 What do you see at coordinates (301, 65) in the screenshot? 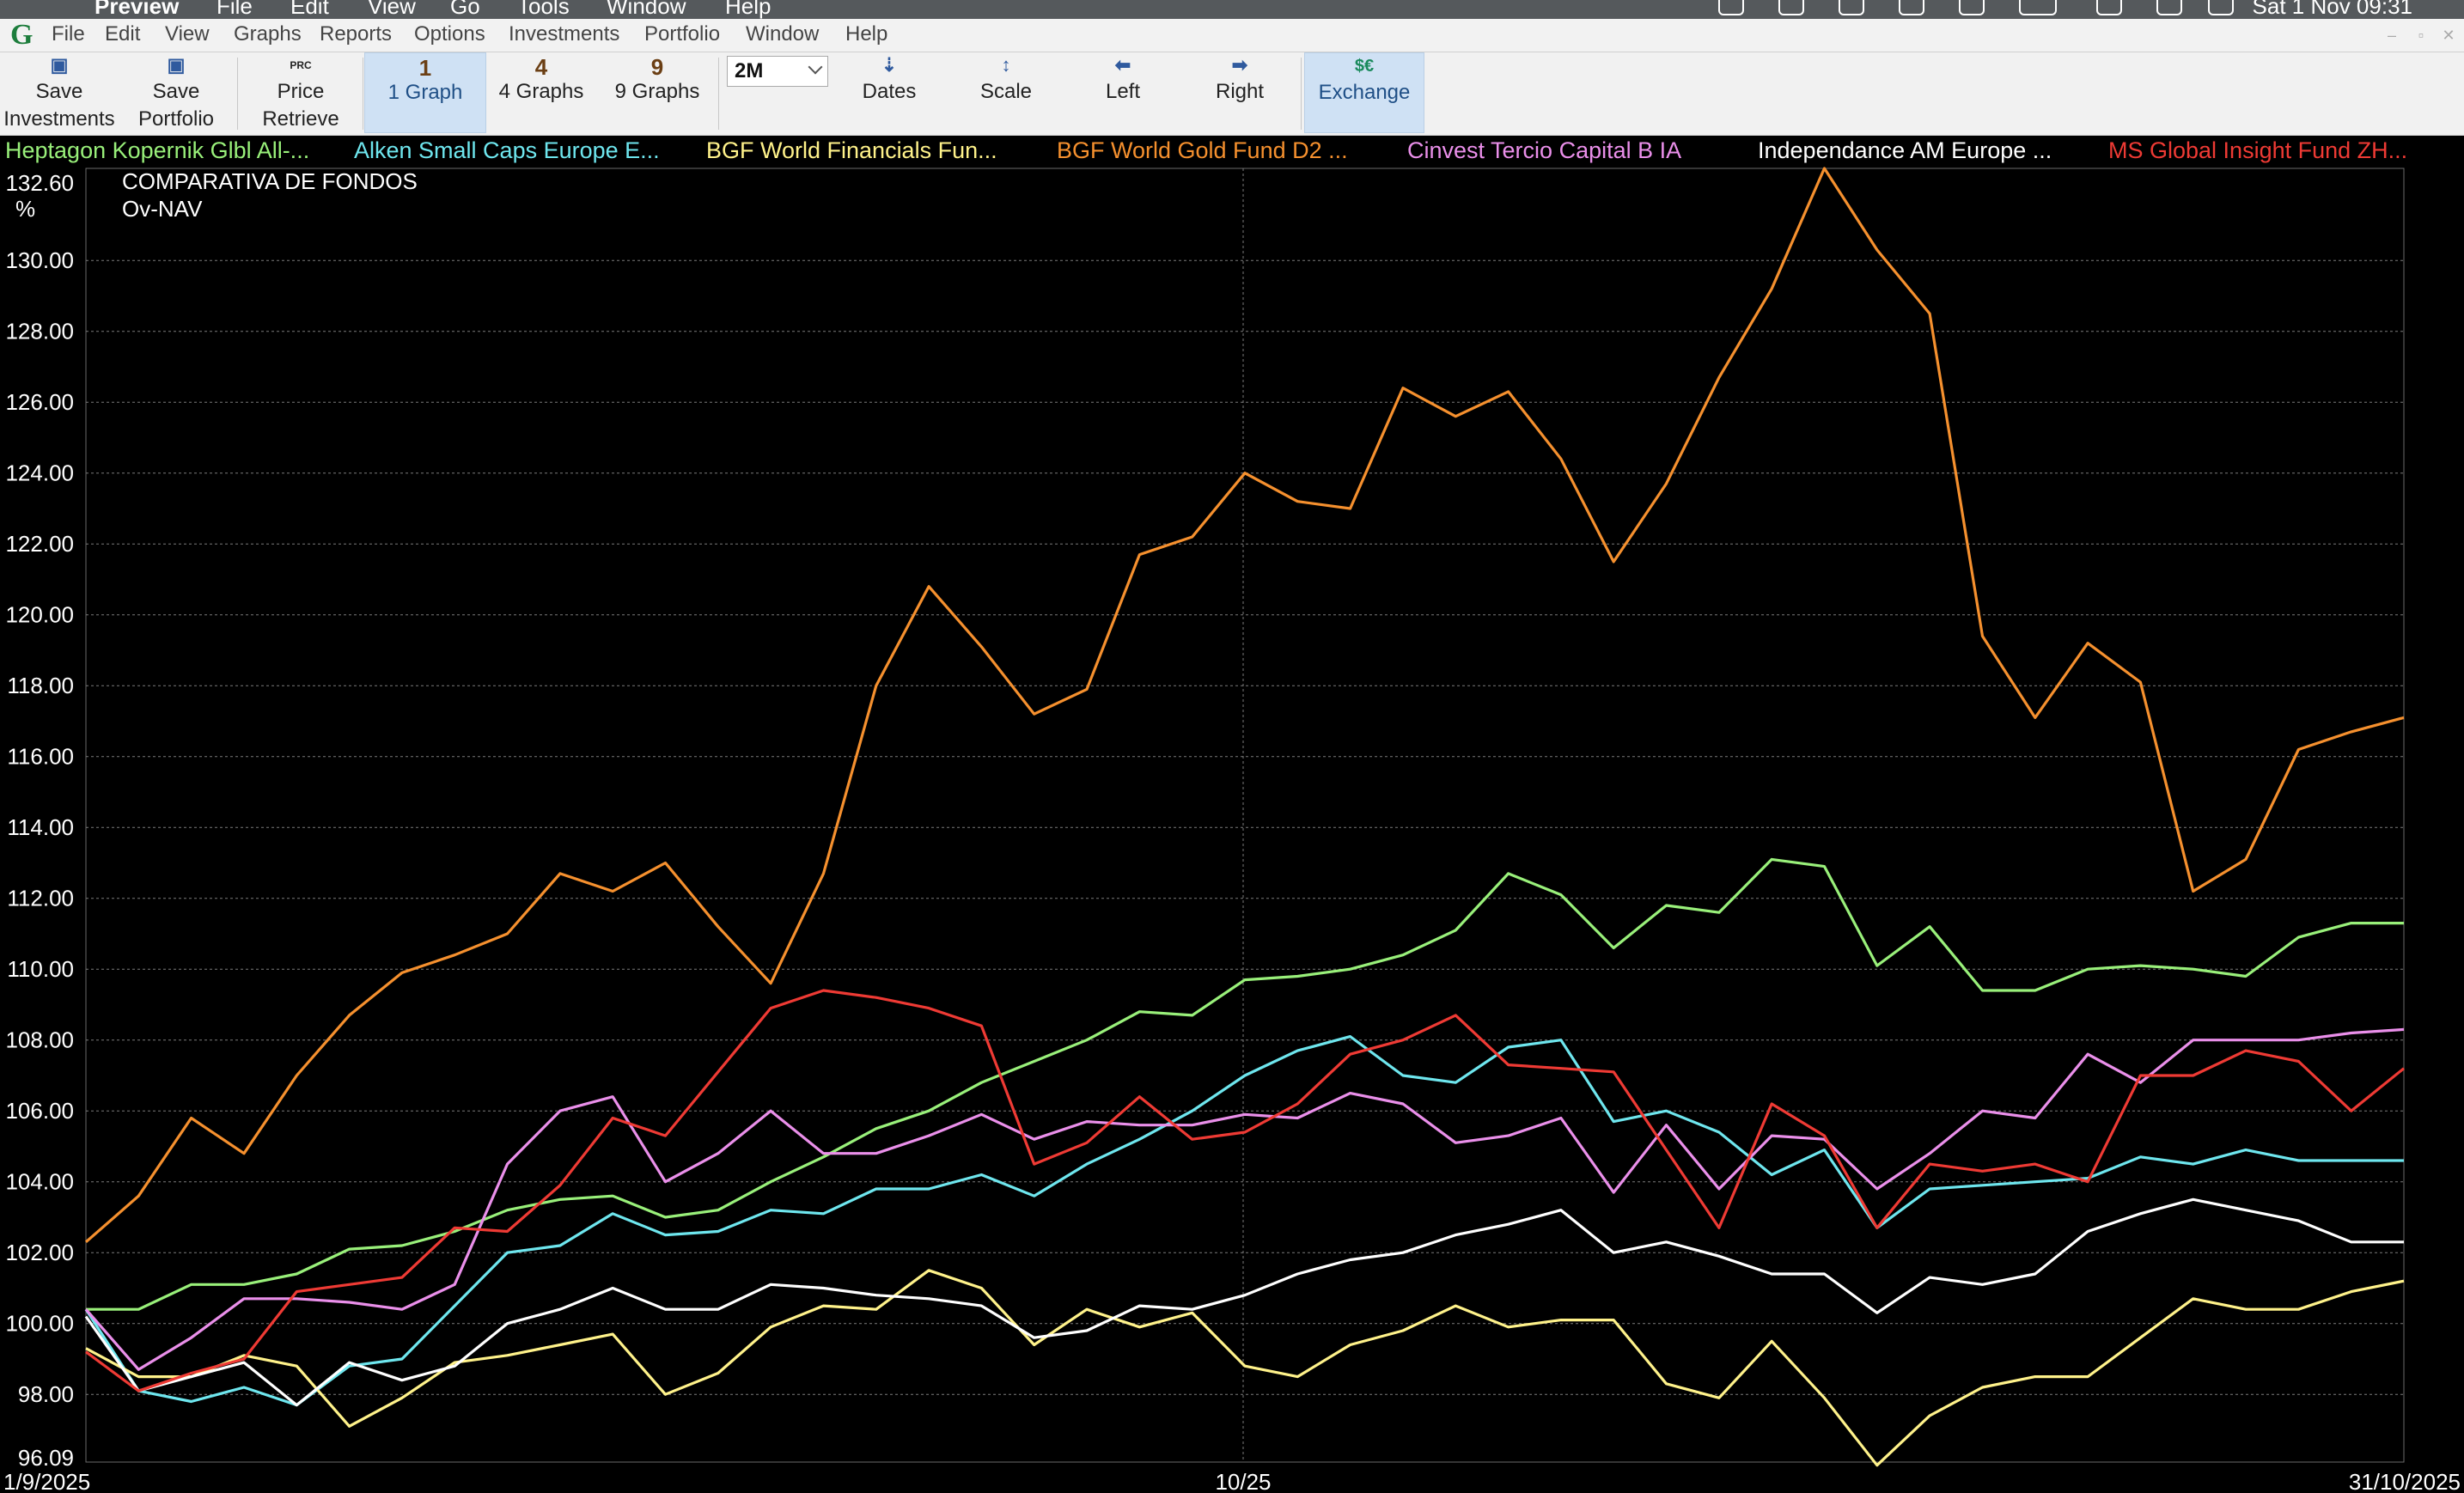
I see `price-retrieve-icon: PRC` at bounding box center [301, 65].